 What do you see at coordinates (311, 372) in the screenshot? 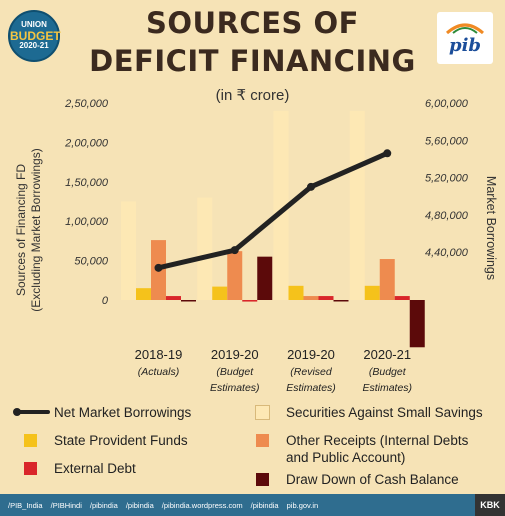
I see `category-label: (Revised` at bounding box center [311, 372].